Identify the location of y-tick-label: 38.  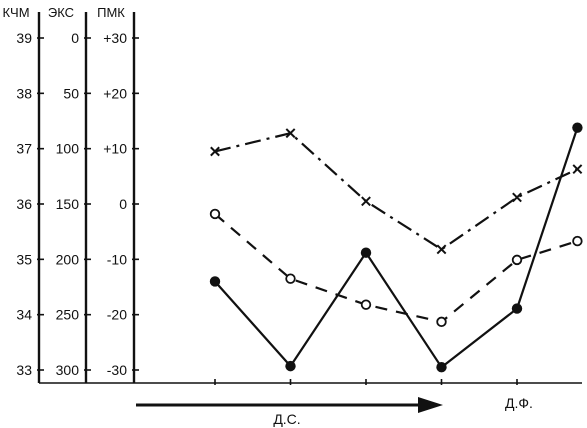
(24, 93).